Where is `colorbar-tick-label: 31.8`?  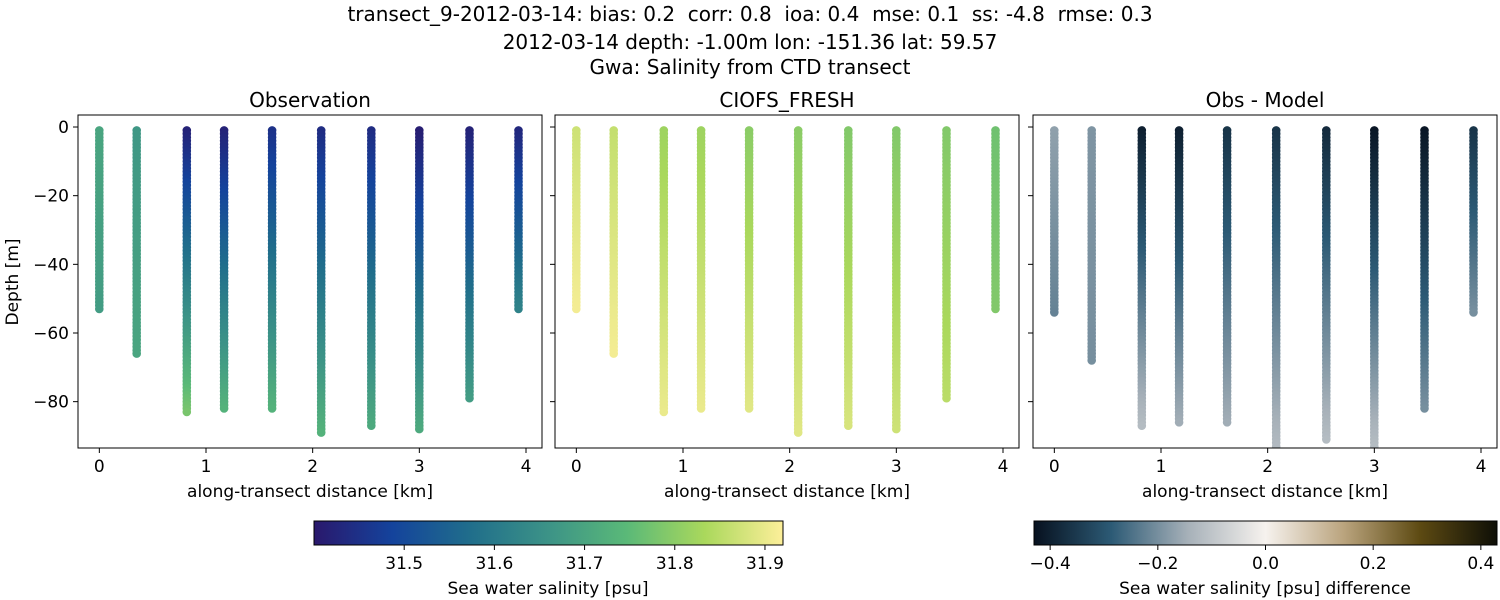
colorbar-tick-label: 31.8 is located at coordinates (675, 564).